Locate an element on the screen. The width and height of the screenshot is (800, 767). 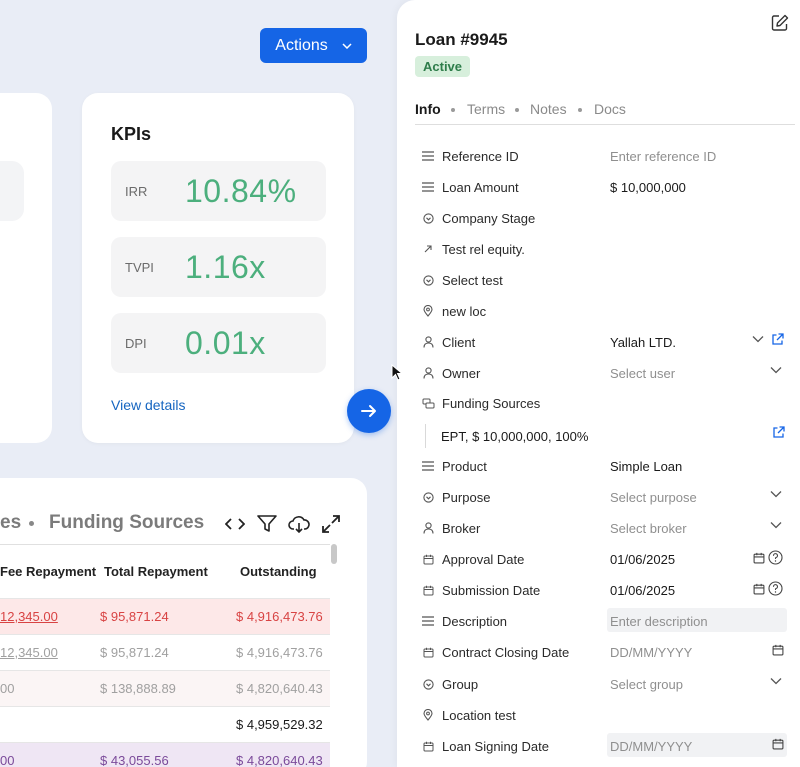
table-row: 00 $ 138,888.89 $ 4,820,640.43 is located at coordinates (165, 688).